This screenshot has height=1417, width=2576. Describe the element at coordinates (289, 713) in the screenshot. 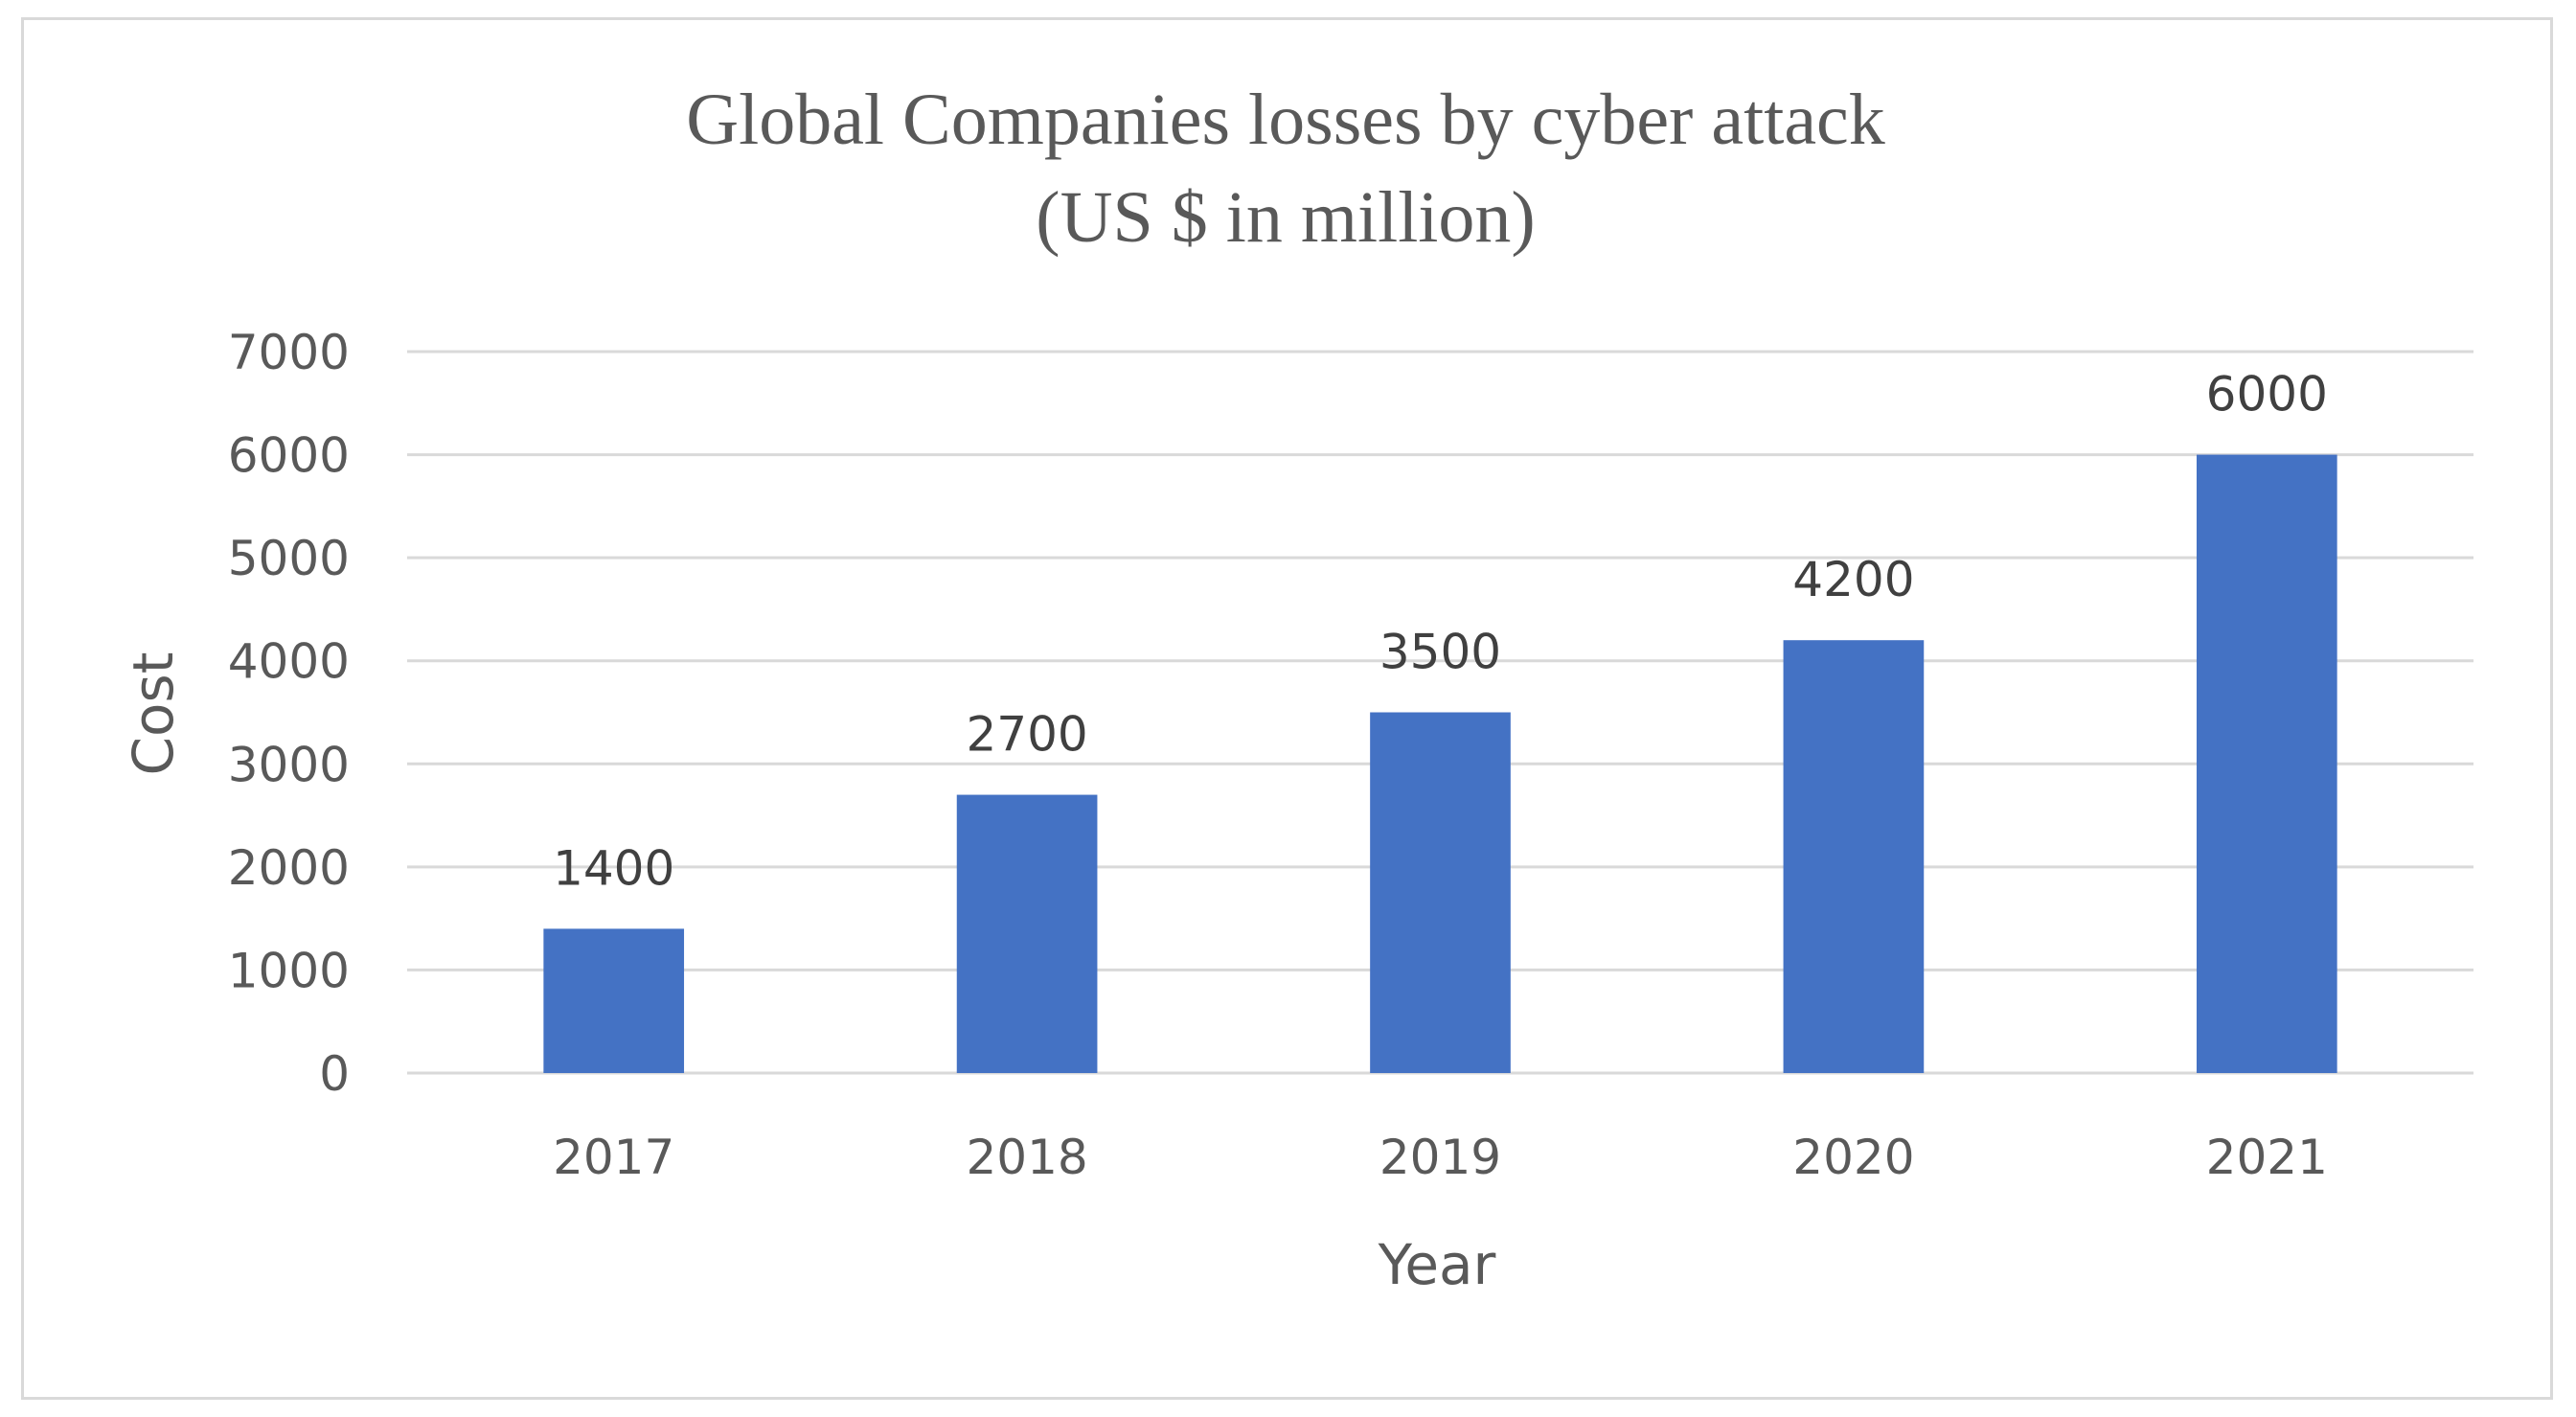

I see `y-axis: 0 1000 2000 3000 4000 5000 6000 7000` at that location.